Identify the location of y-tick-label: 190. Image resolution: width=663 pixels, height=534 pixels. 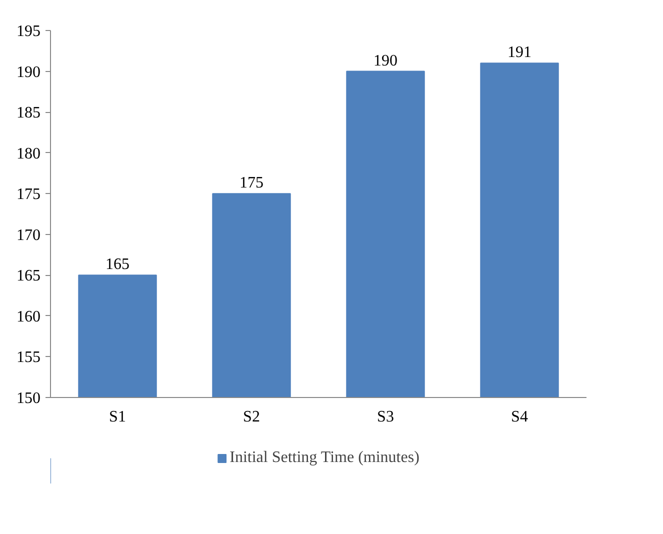
(28, 72).